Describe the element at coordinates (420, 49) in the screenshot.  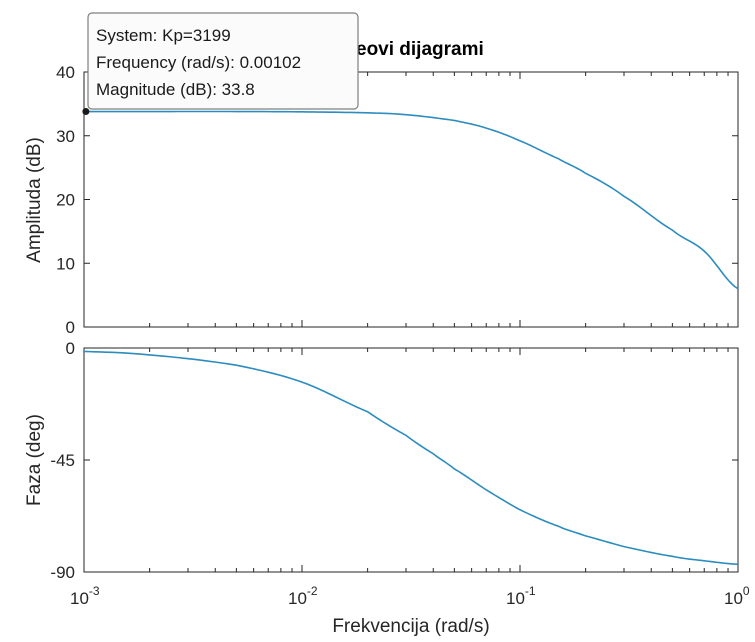
I see `chart-title: eovi dijagrami` at that location.